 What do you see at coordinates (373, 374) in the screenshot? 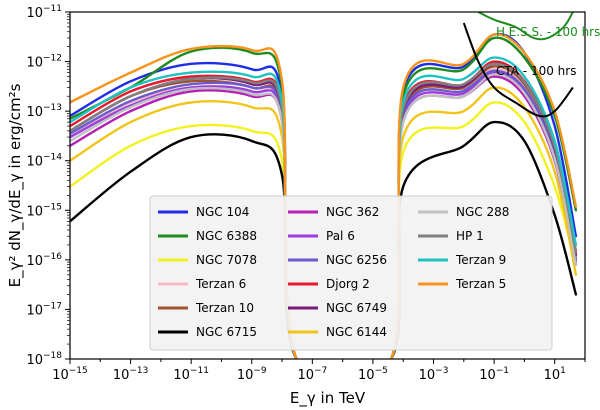
I see `x-tick-label: 10⁻⁵` at bounding box center [373, 374].